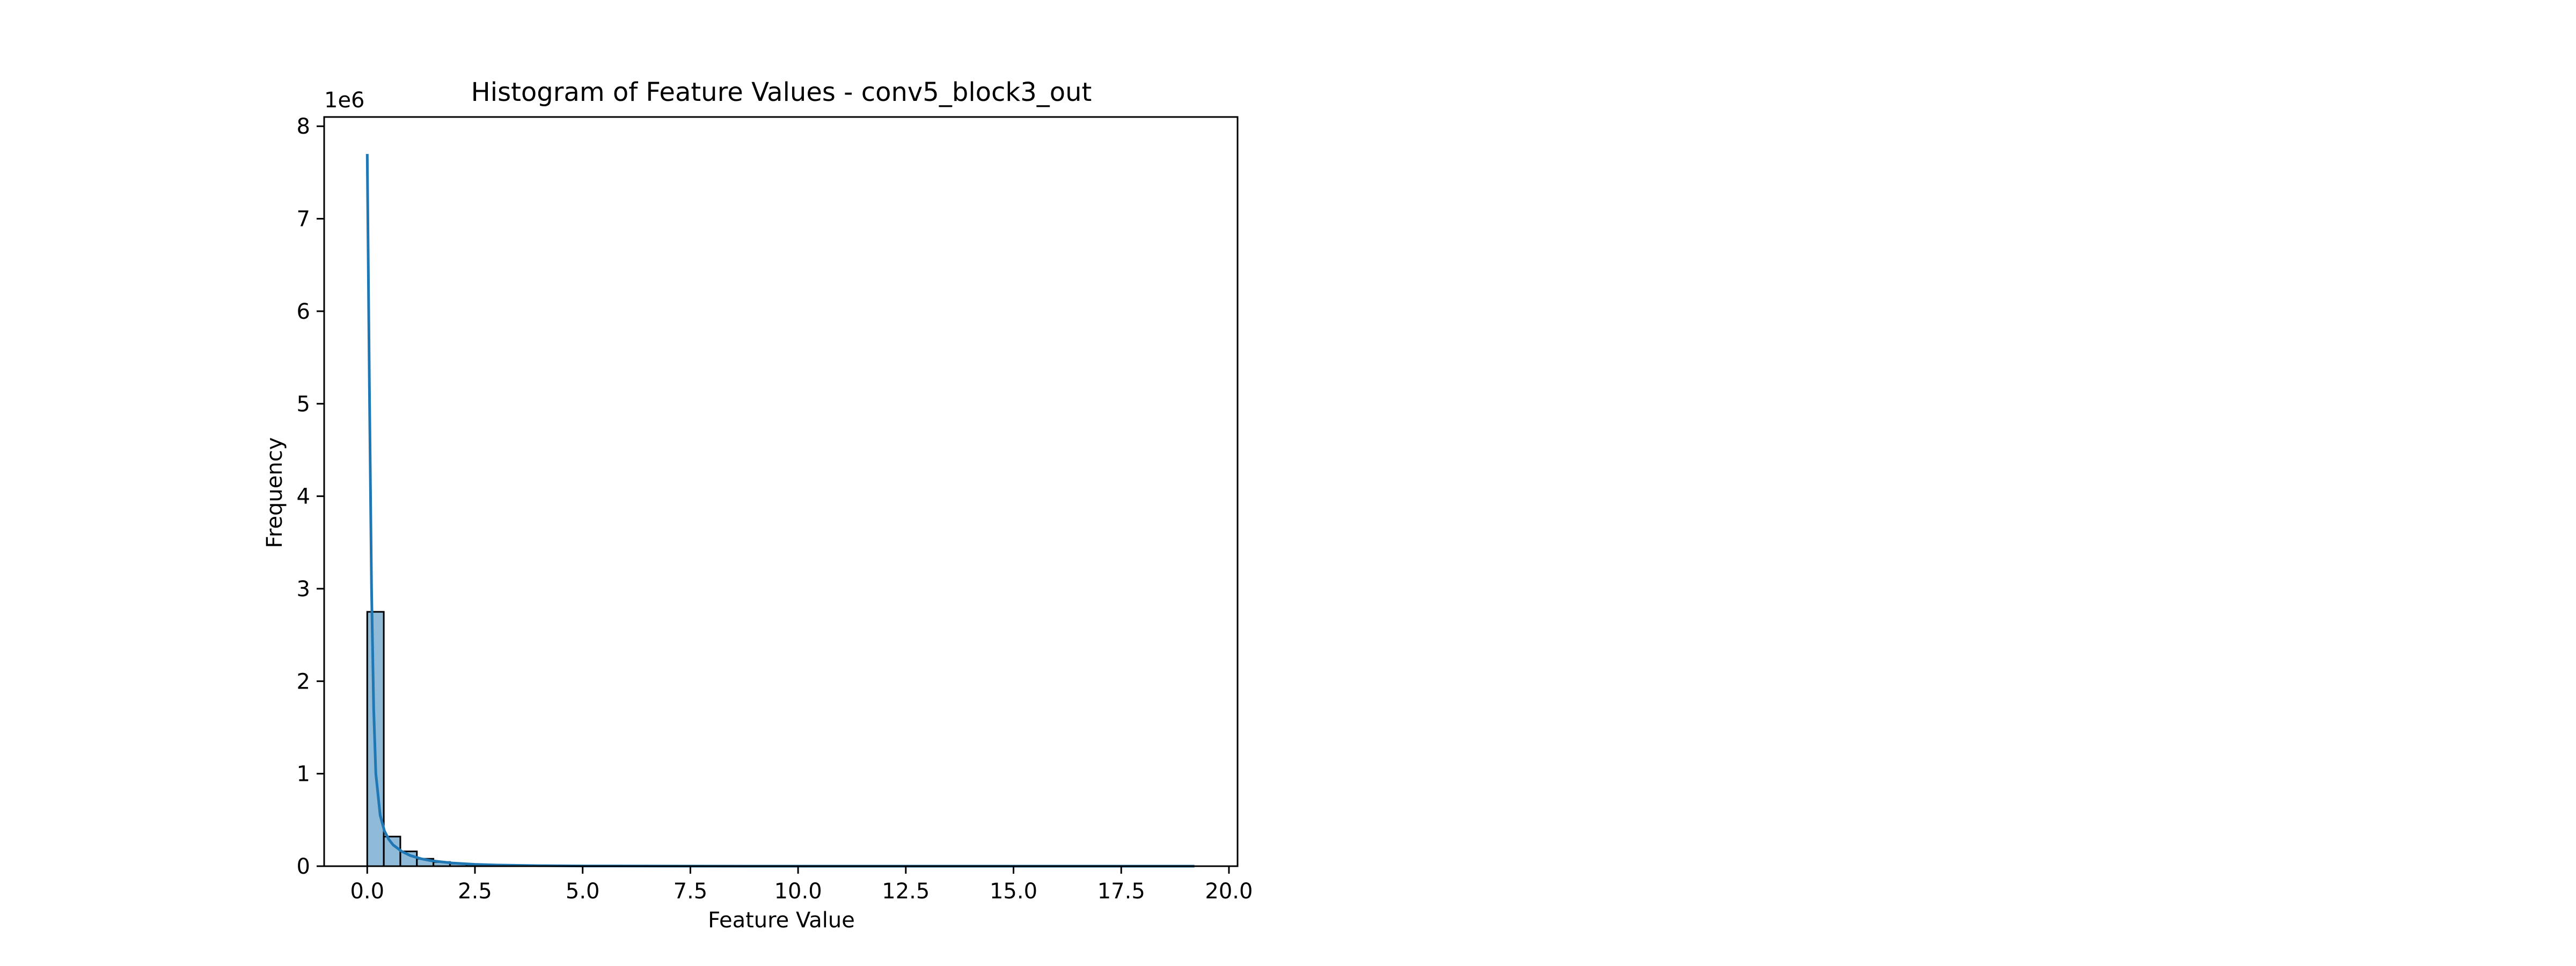 The height and width of the screenshot is (966, 2576). What do you see at coordinates (475, 891) in the screenshot?
I see `x-tick-label: 2.5` at bounding box center [475, 891].